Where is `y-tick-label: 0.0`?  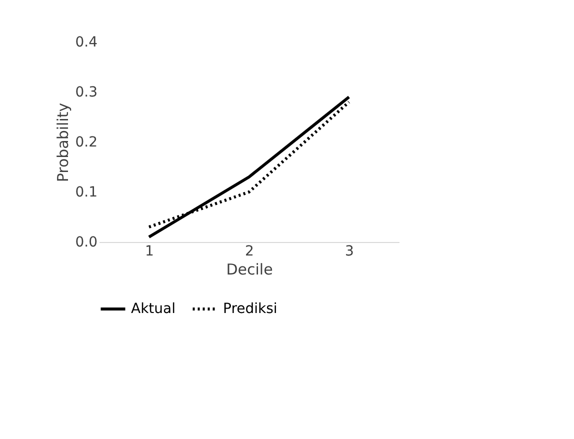
y-tick-label: 0.0 is located at coordinates (86, 242).